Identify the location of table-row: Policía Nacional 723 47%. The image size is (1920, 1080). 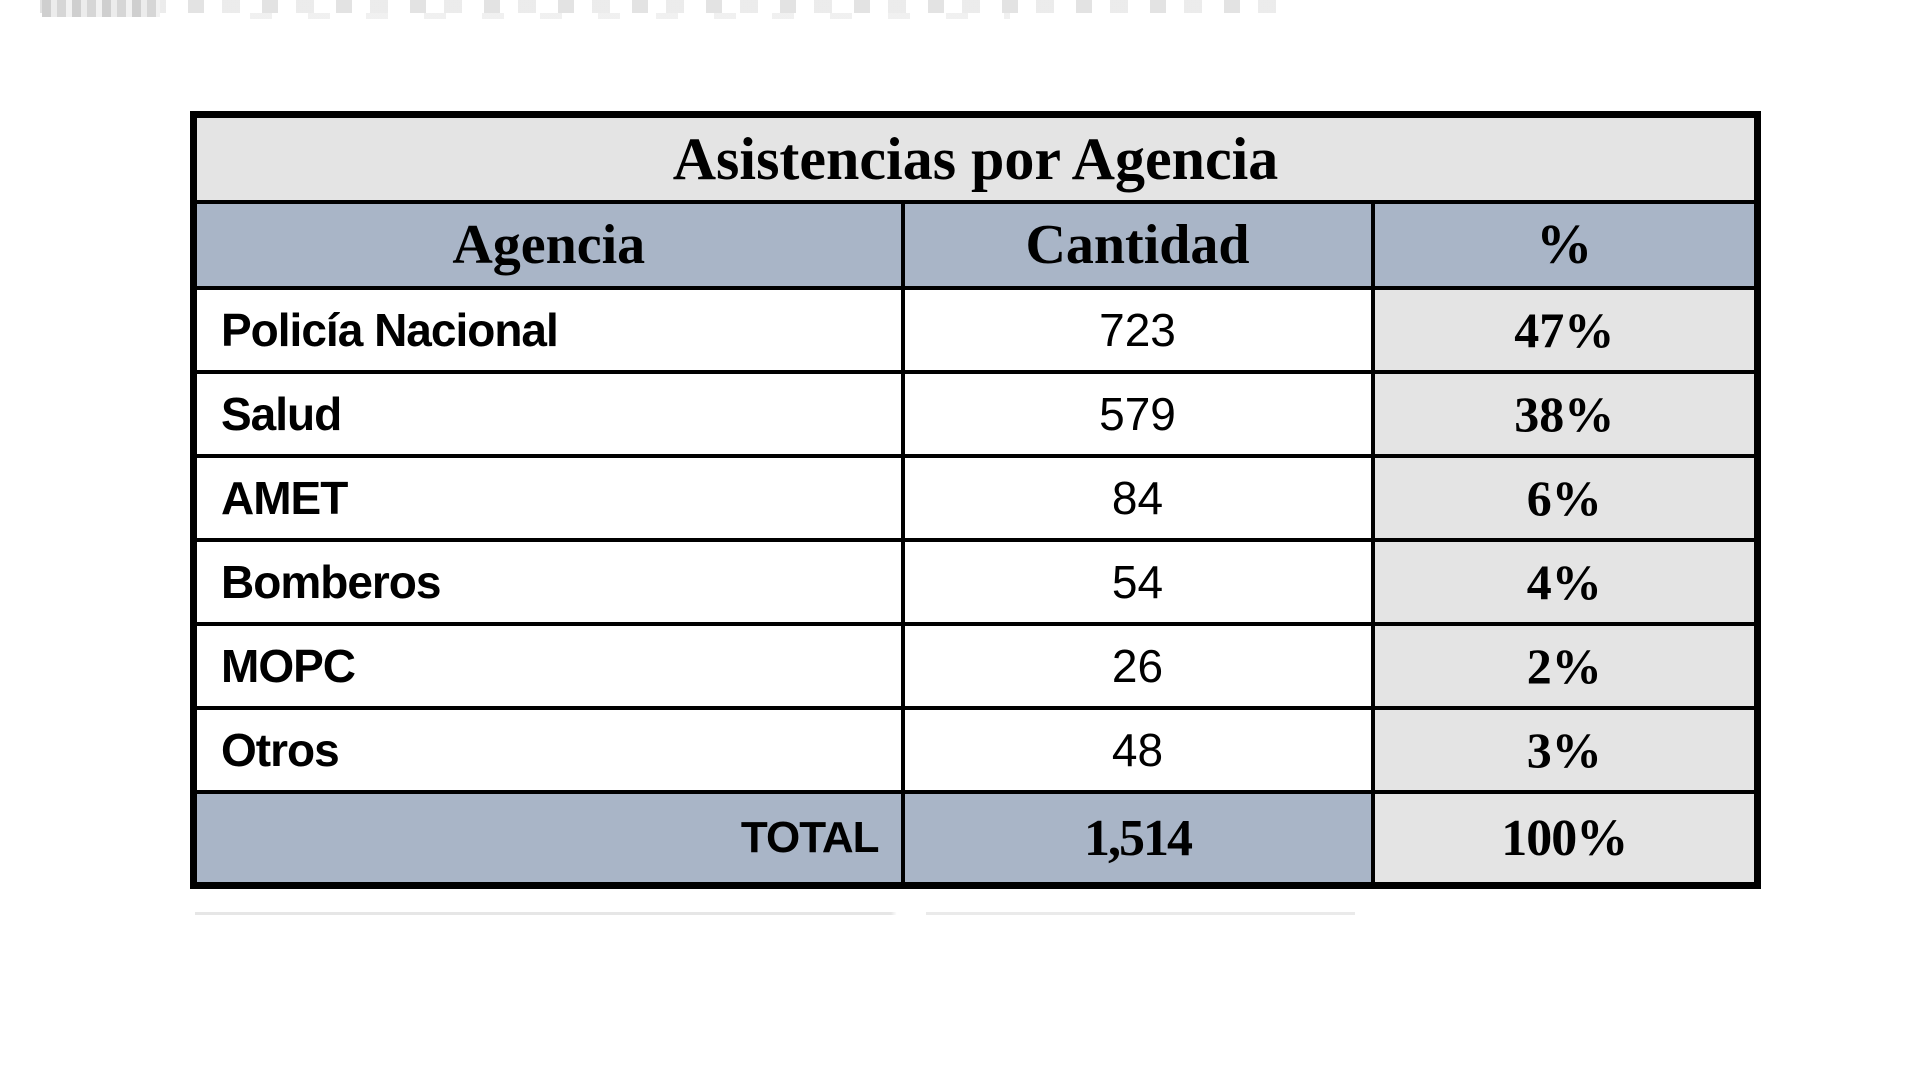
(975, 330).